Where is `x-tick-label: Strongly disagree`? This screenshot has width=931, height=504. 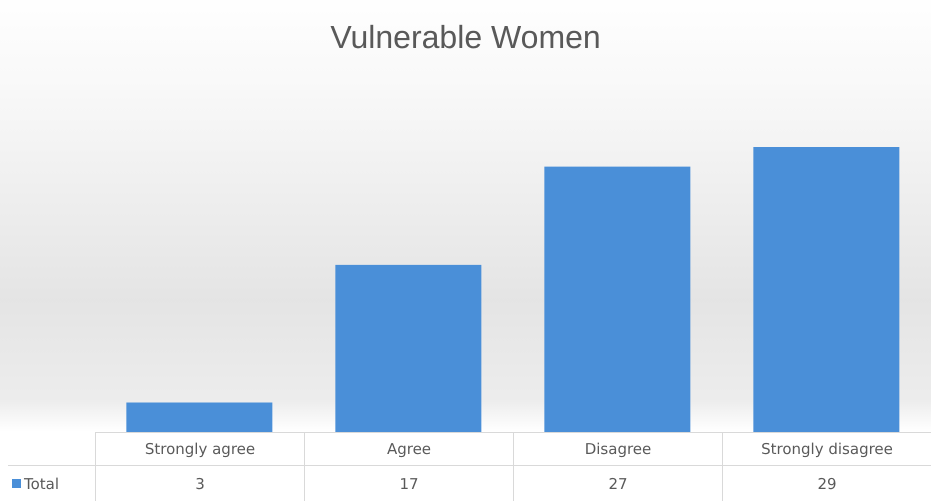 x-tick-label: Strongly disagree is located at coordinates (827, 449).